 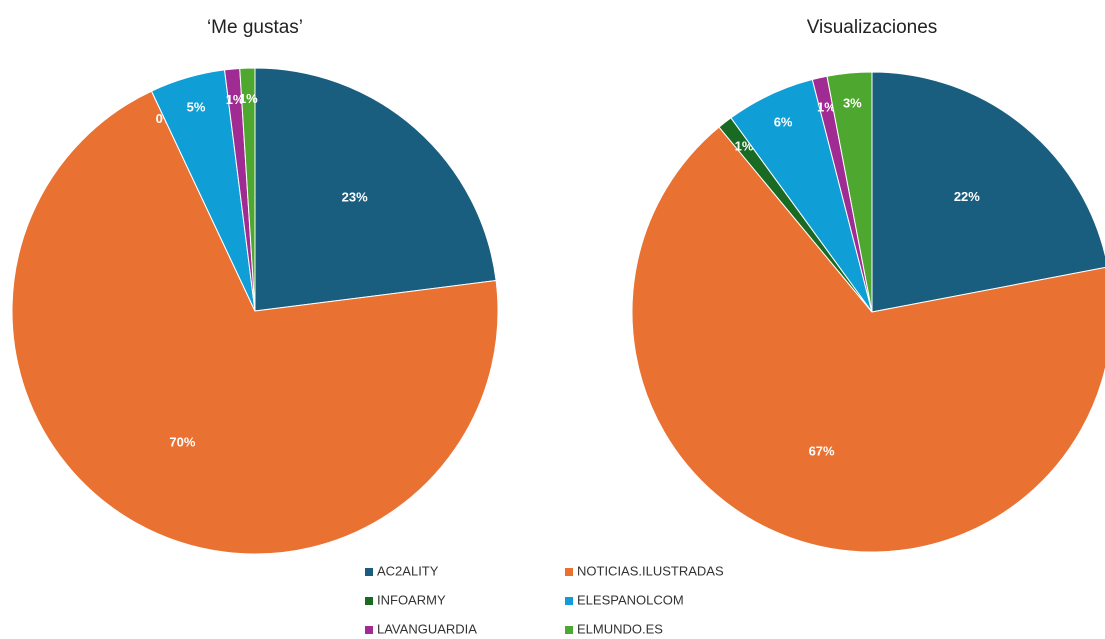 What do you see at coordinates (620, 628) in the screenshot?
I see `legend-label: ELMUNDO.ES` at bounding box center [620, 628].